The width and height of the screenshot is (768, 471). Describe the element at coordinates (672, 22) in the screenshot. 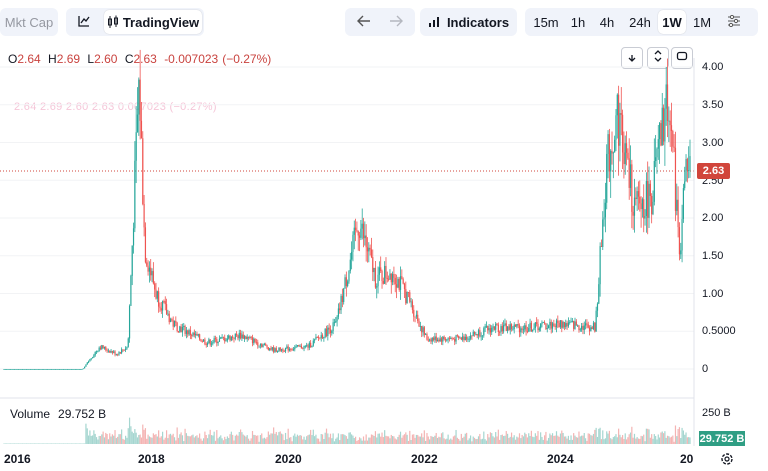

I see `interval-1w: 1W` at that location.